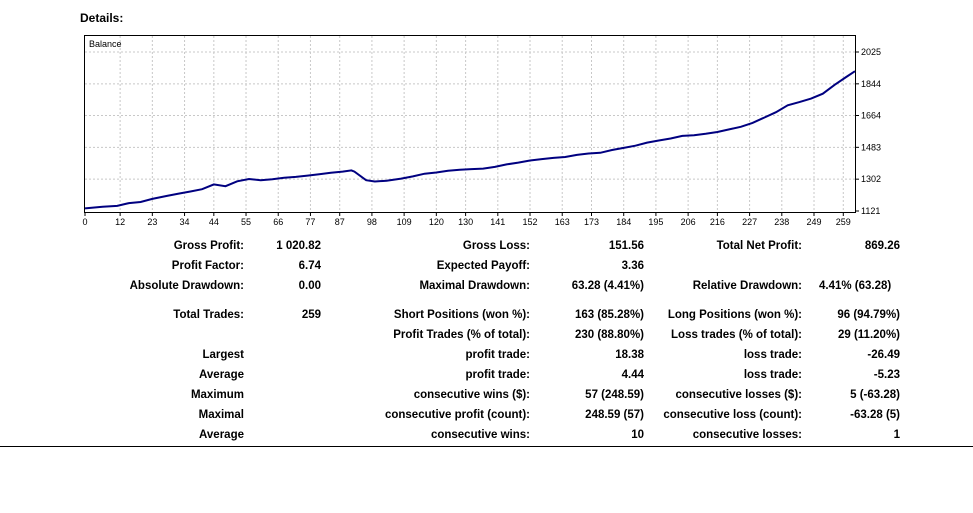  I want to click on average-loss-value: -5.23, so click(886, 375).